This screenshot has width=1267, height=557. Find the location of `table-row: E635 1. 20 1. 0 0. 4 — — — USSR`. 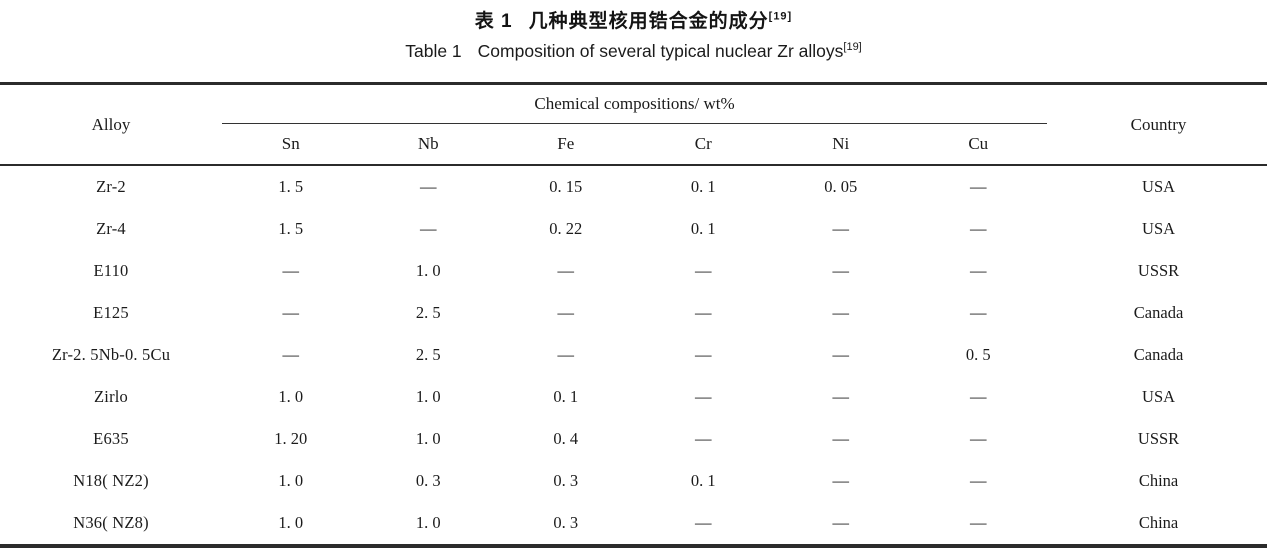

table-row: E635 1. 20 1. 0 0. 4 — — — USSR is located at coordinates (633, 439).